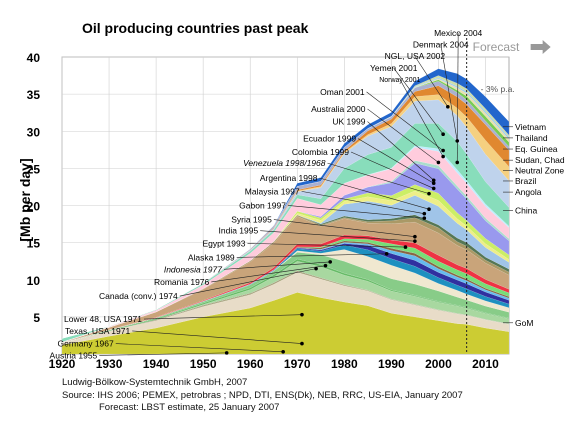 The image size is (570, 421). Describe the element at coordinates (485, 364) in the screenshot. I see `x-tick-label: 2010` at that location.